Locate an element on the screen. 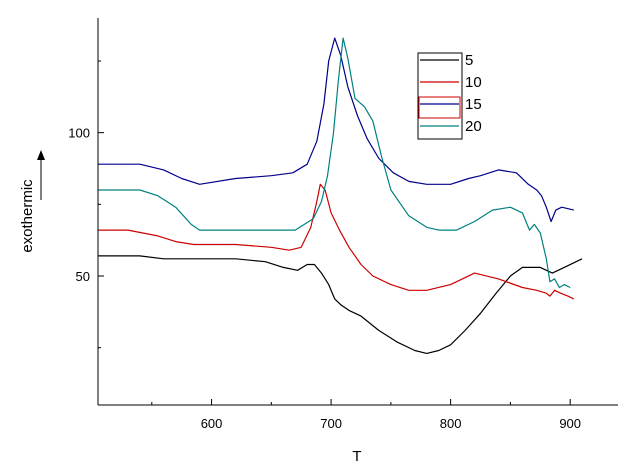 The height and width of the screenshot is (473, 627). y-ticks: 50 100 is located at coordinates (86, 204).